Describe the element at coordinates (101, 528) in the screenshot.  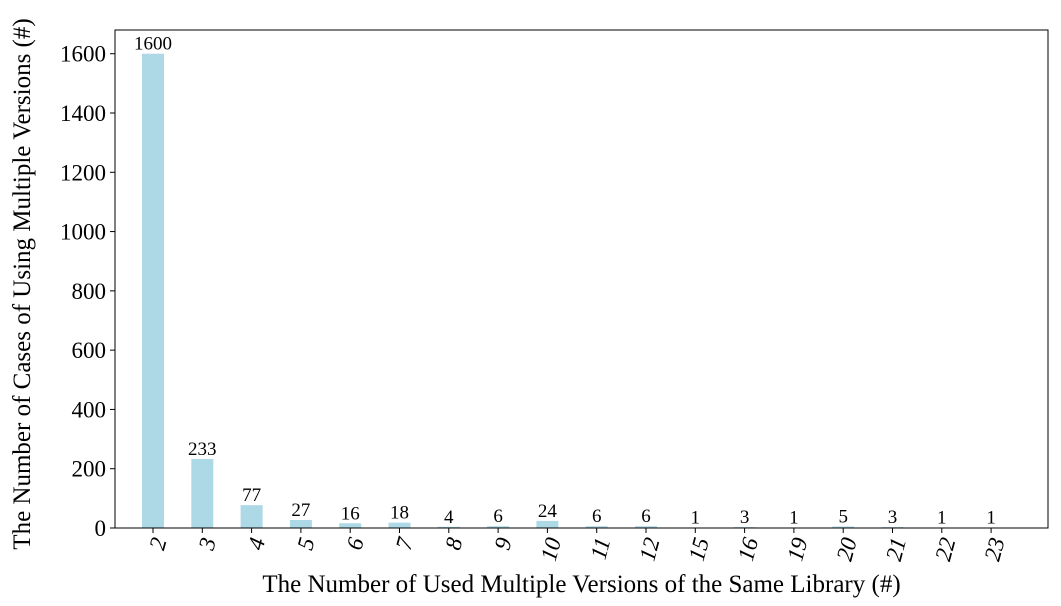
I see `y-tick-label-0: 0` at that location.